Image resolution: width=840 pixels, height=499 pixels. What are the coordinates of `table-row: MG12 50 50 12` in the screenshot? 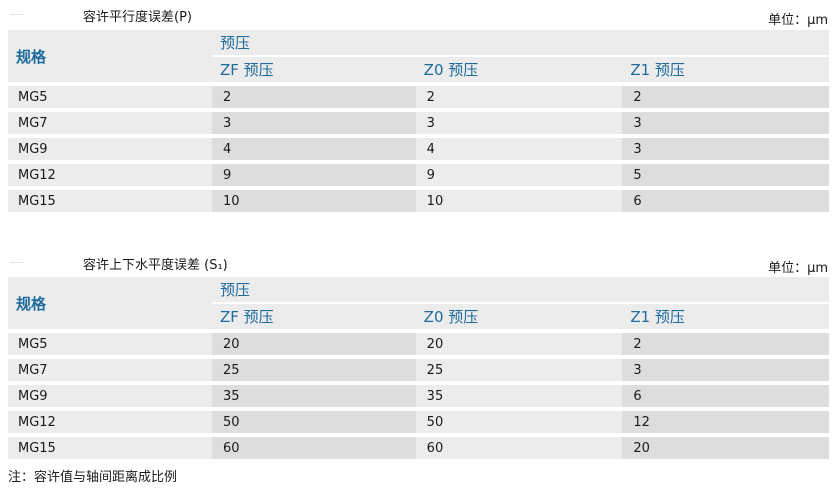 It's located at (418, 424).